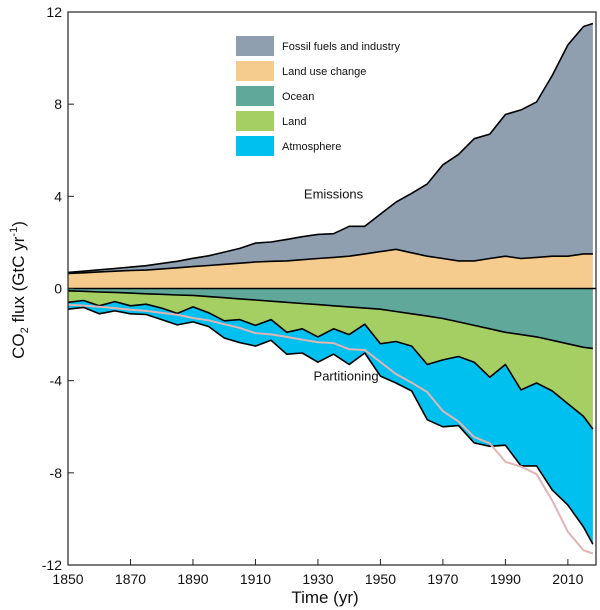  I want to click on x-tick-label: 1870, so click(130, 579).